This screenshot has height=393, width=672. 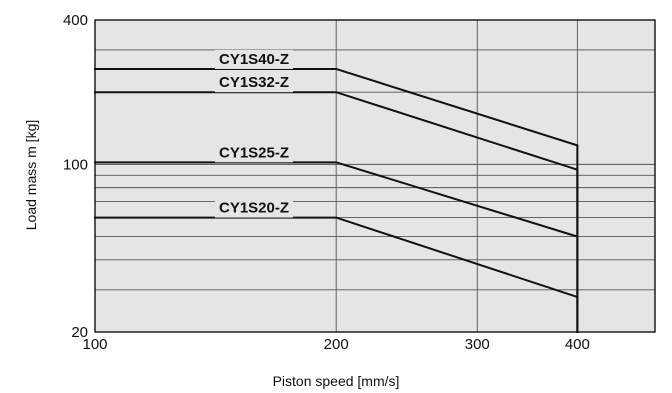 I want to click on x-tick-label: 400, so click(x=577, y=344).